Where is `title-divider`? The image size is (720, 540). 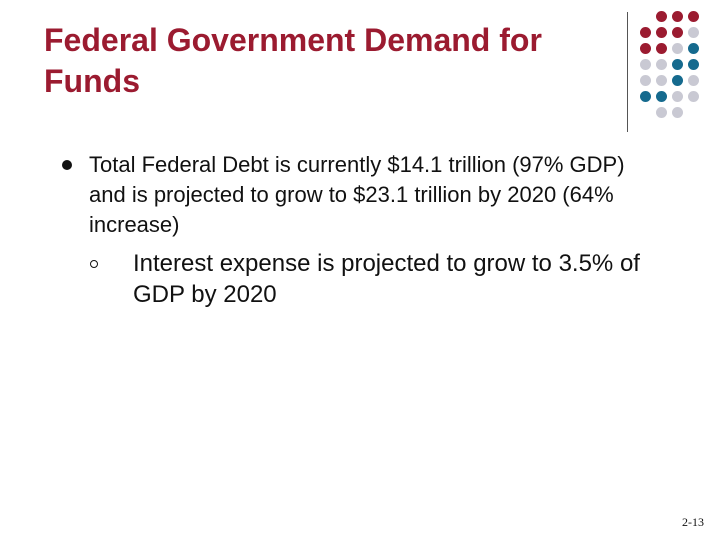
title-divider is located at coordinates (627, 72).